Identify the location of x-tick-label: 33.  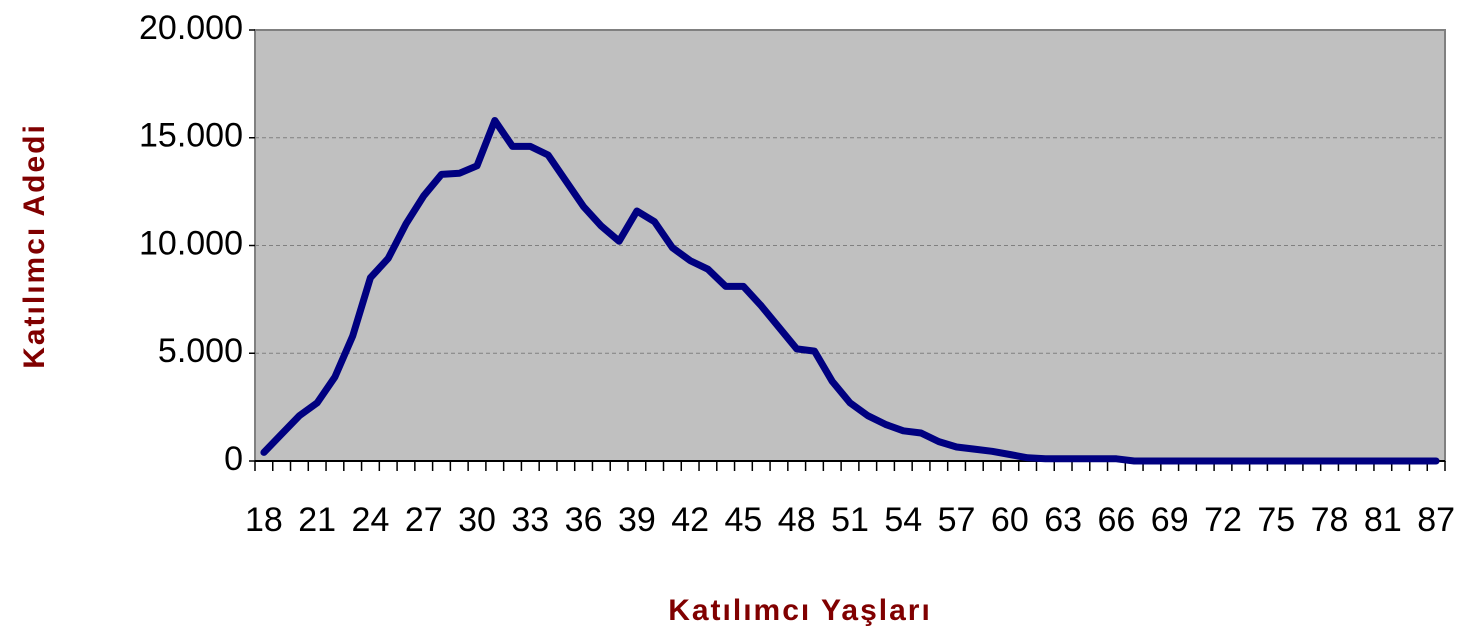
(530, 520).